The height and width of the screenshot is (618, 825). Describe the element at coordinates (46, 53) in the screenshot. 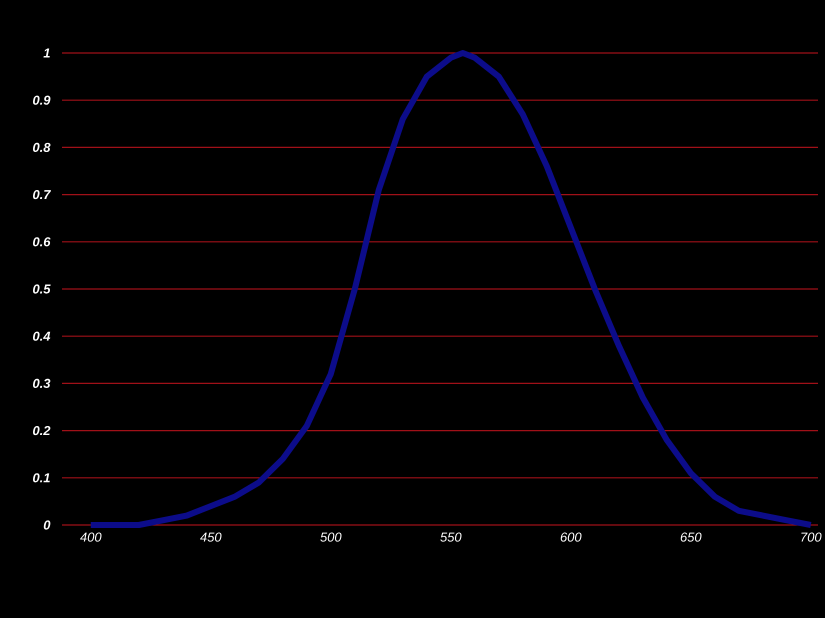

I see `y-tick-label: 1` at that location.